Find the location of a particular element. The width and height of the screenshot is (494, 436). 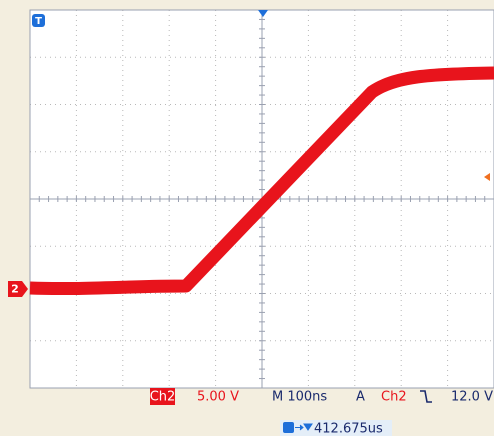

trigger-marker: T is located at coordinates (38, 21).